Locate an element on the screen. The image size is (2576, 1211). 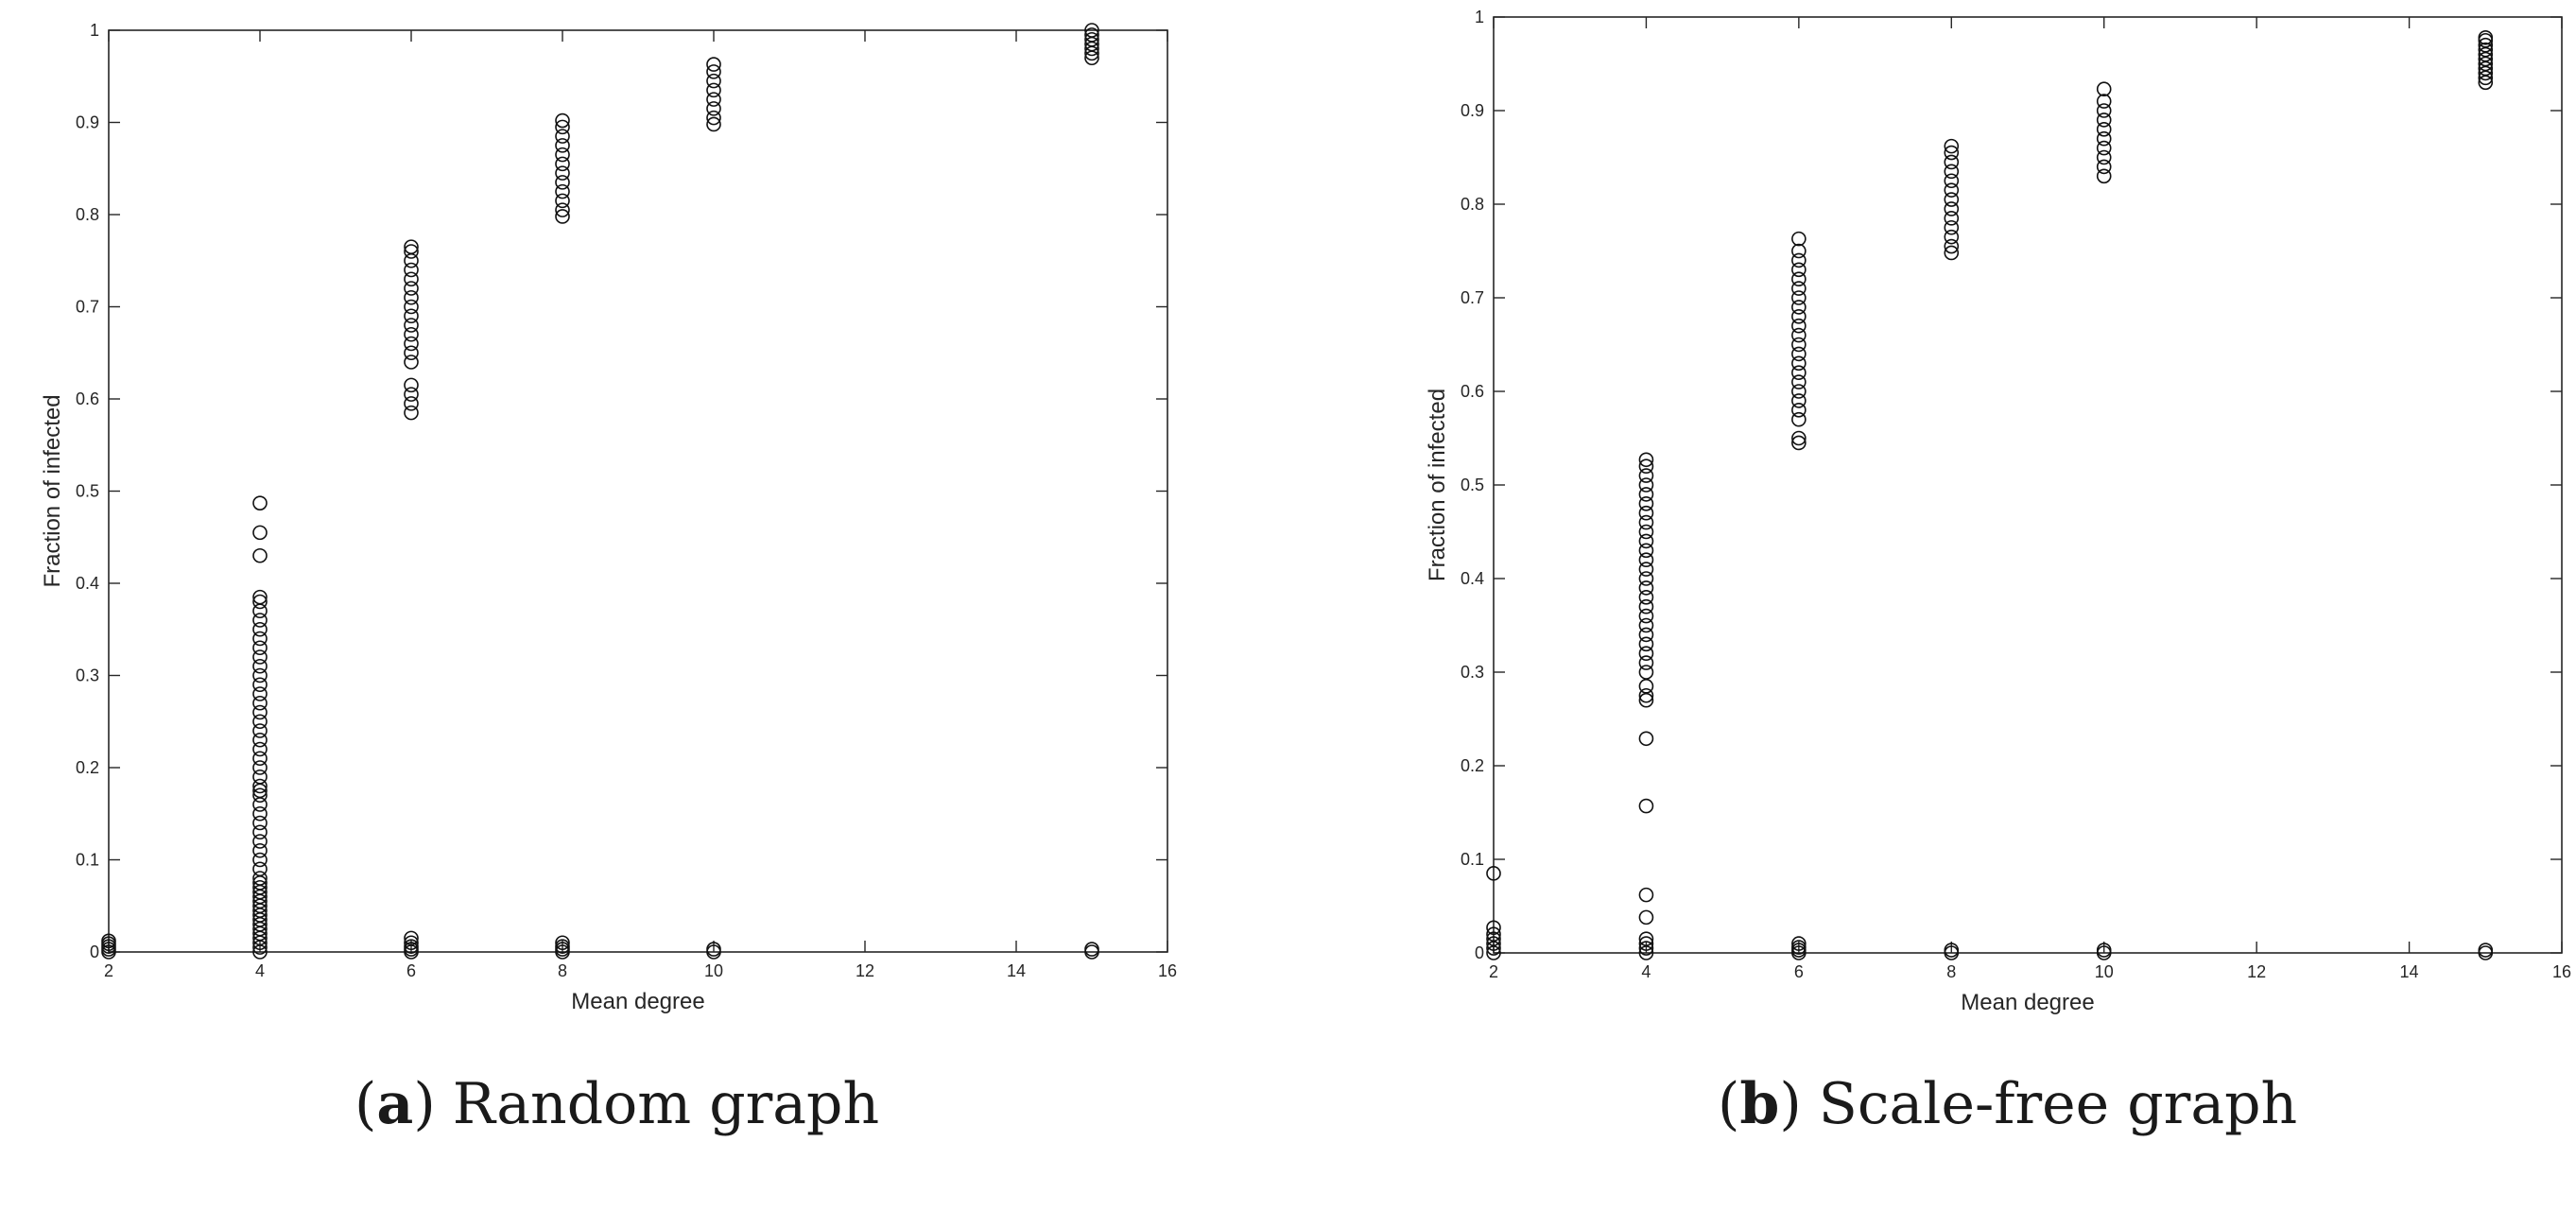
caption-b: (b) Scale-free graph is located at coordinates (2008, 1104).